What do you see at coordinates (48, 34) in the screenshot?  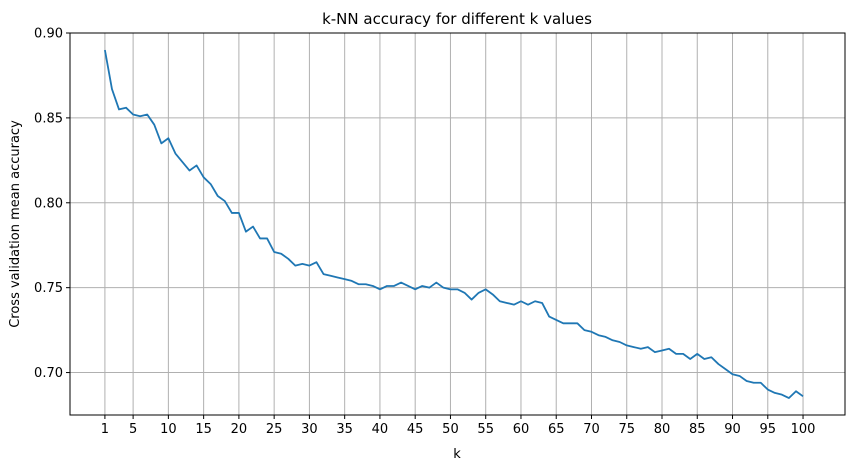 I see `y-tick-label: 0.90` at bounding box center [48, 34].